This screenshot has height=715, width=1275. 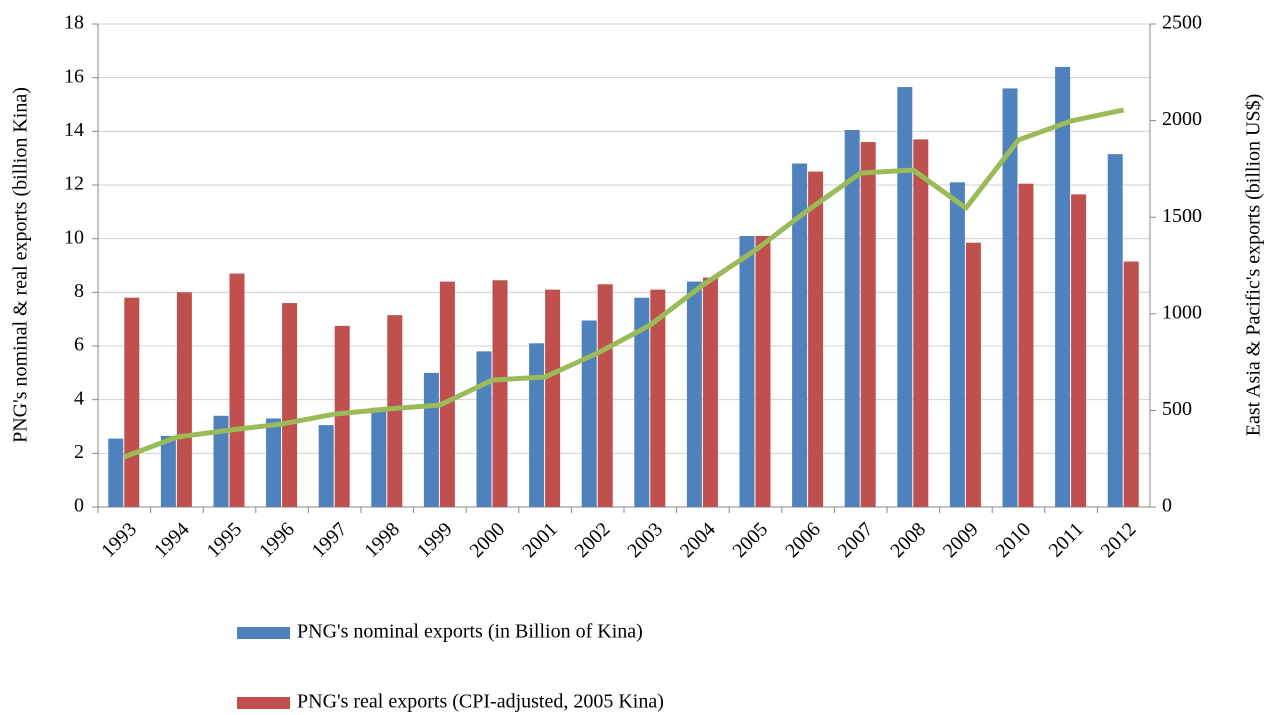 I want to click on x-tick-label: 2002, so click(x=593, y=540).